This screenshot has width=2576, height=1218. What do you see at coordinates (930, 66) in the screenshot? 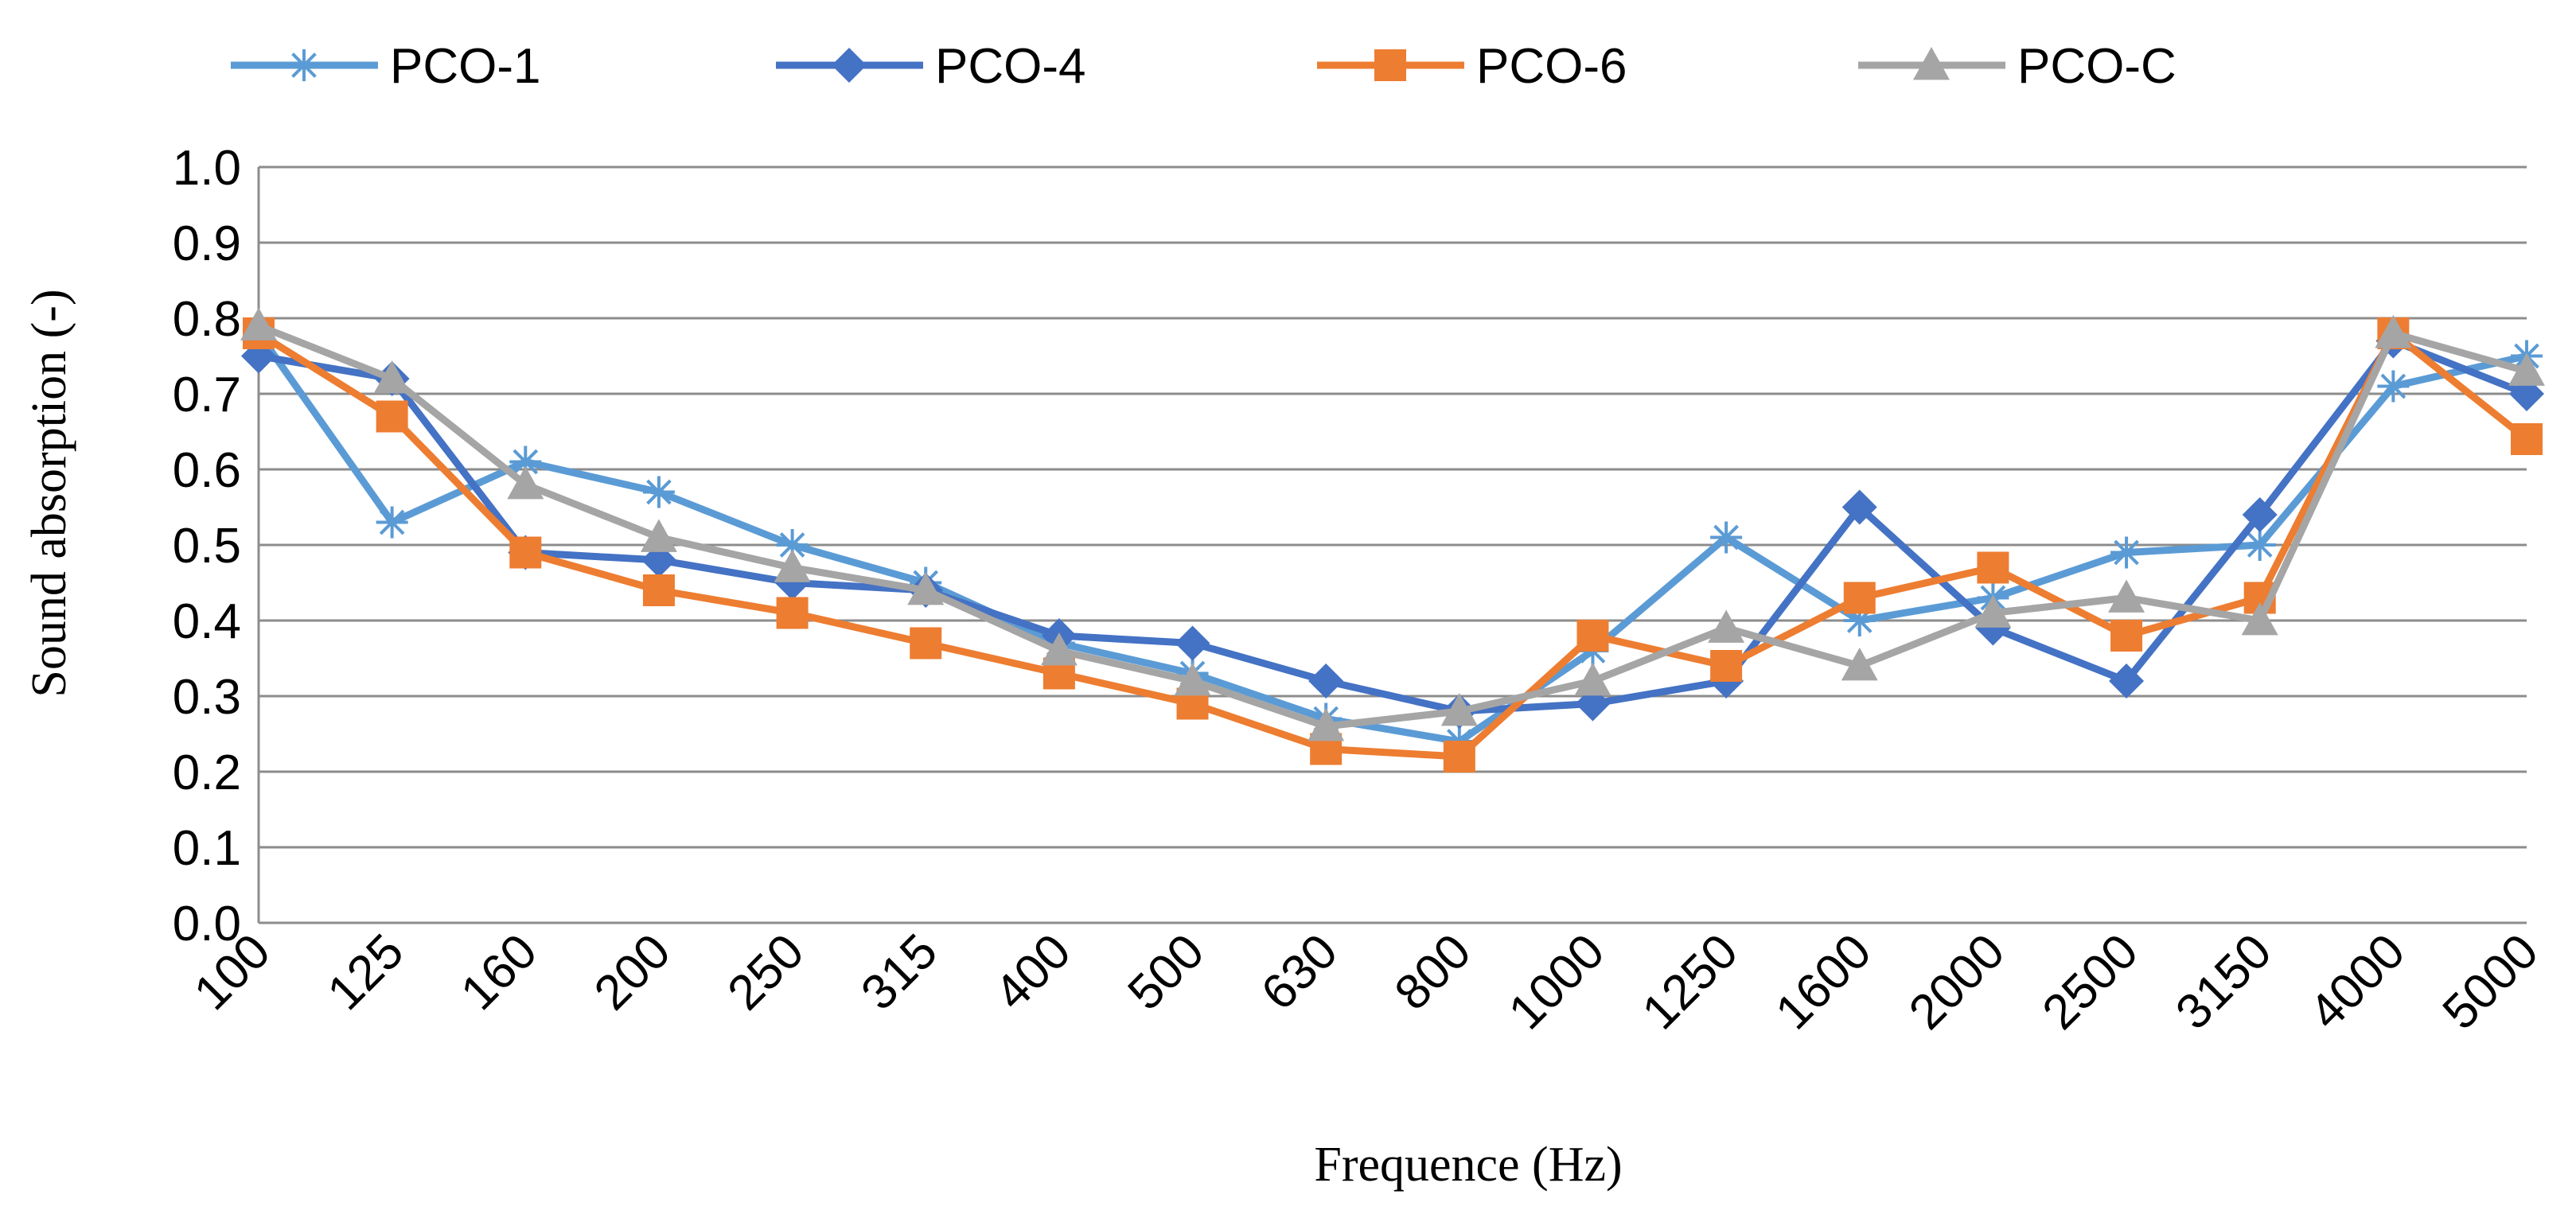
I see `legend-item-pco-4: PCO-4` at bounding box center [930, 66].